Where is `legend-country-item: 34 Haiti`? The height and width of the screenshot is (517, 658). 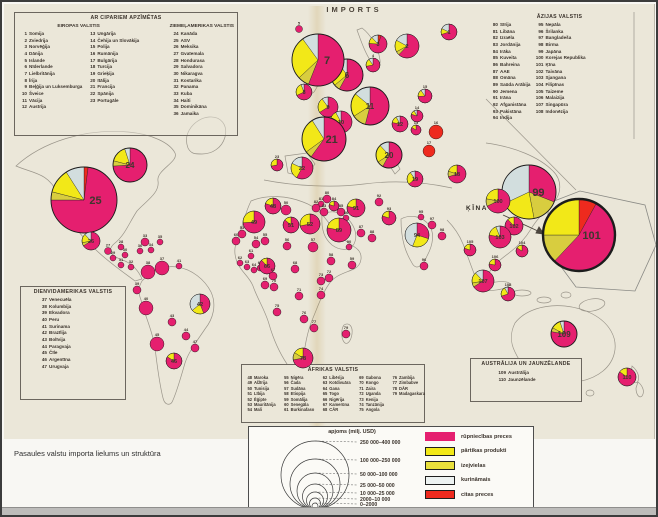 legend-country-item: 34 Haiti is located at coordinates (202, 101).